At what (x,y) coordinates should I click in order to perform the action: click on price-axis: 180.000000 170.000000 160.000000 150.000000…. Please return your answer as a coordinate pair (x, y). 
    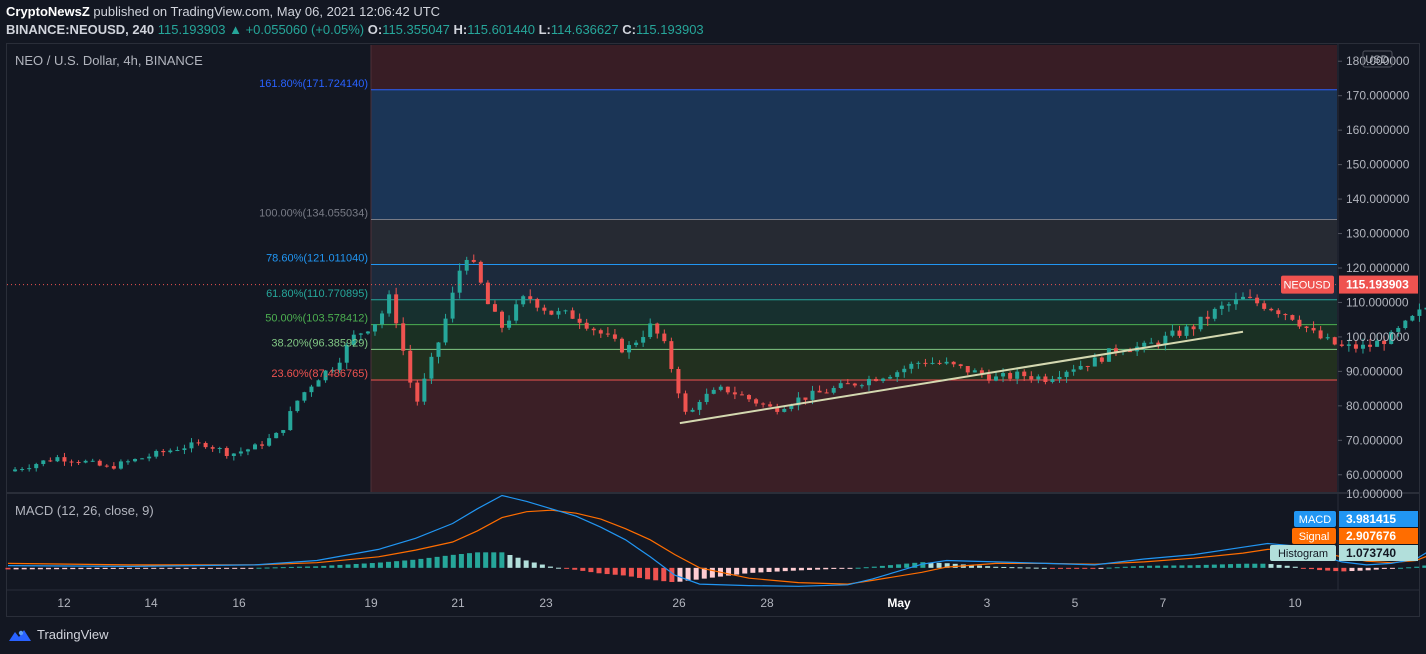
    Looking at the image, I should click on (1374, 275).